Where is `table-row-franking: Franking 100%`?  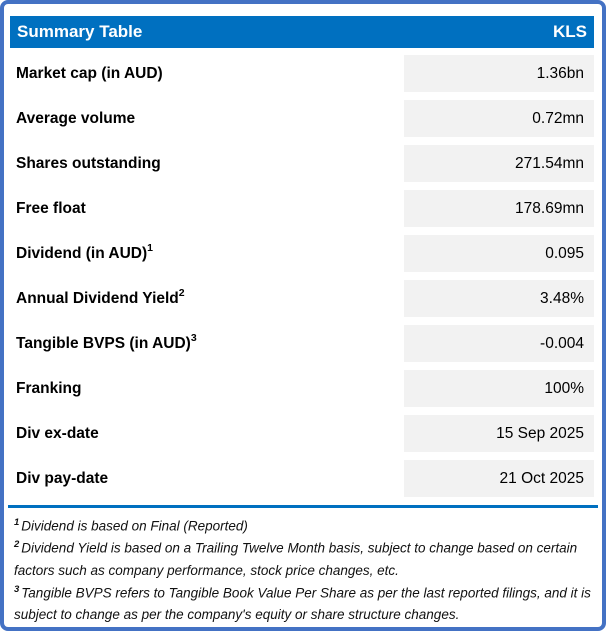
table-row-franking: Franking 100% is located at coordinates (303, 388).